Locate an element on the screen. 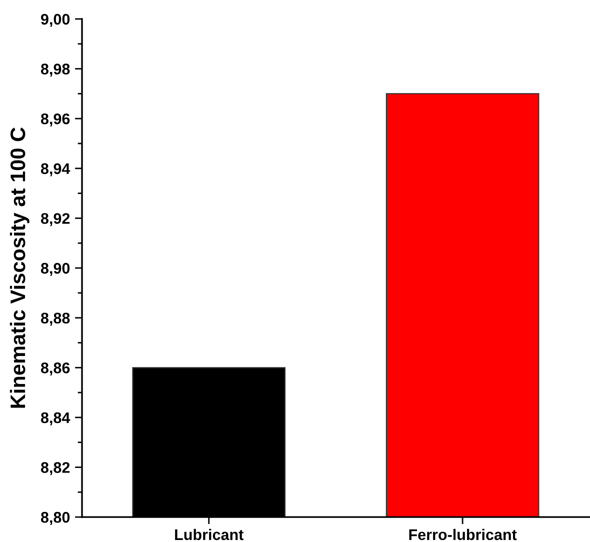  y-tick-label: 9,00 is located at coordinates (55, 20).